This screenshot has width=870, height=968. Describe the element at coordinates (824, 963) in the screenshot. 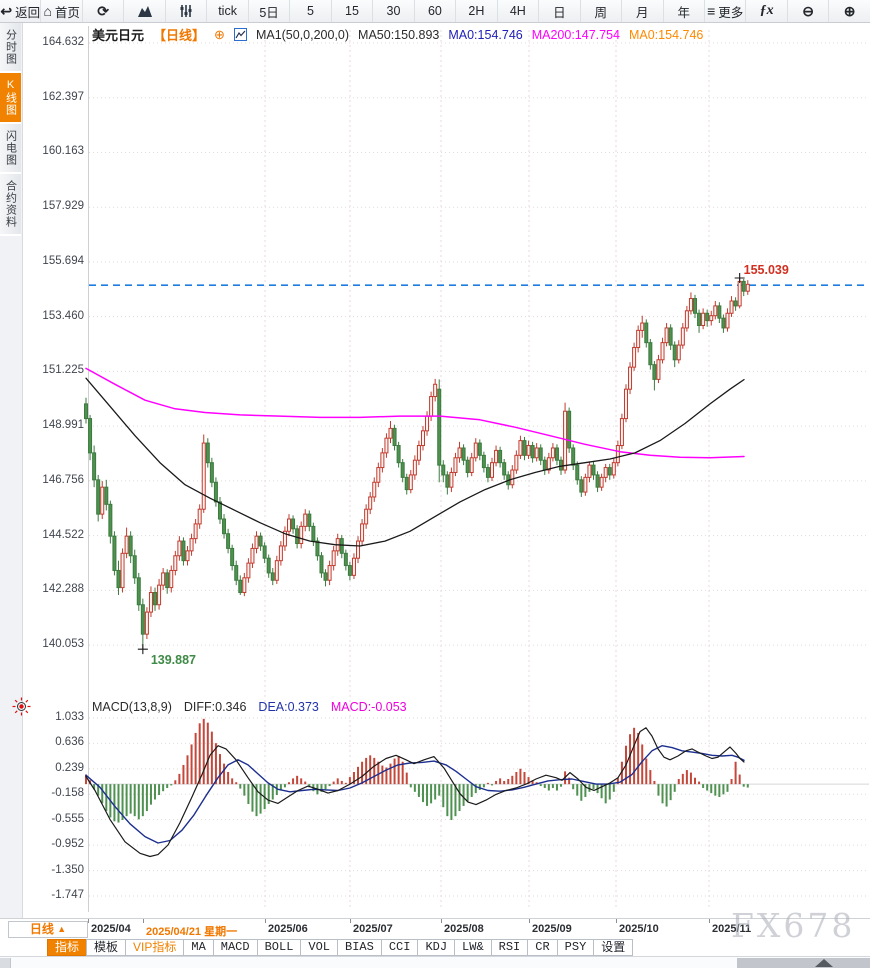

I see `expand-panel-arrow-icon` at that location.